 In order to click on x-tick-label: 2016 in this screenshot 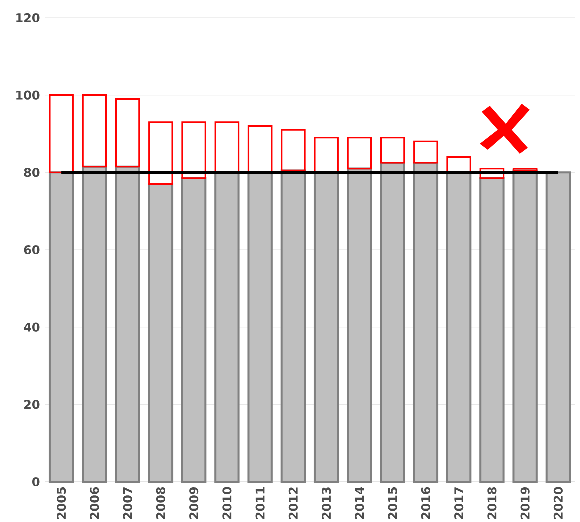, I will do `click(425, 503)`.